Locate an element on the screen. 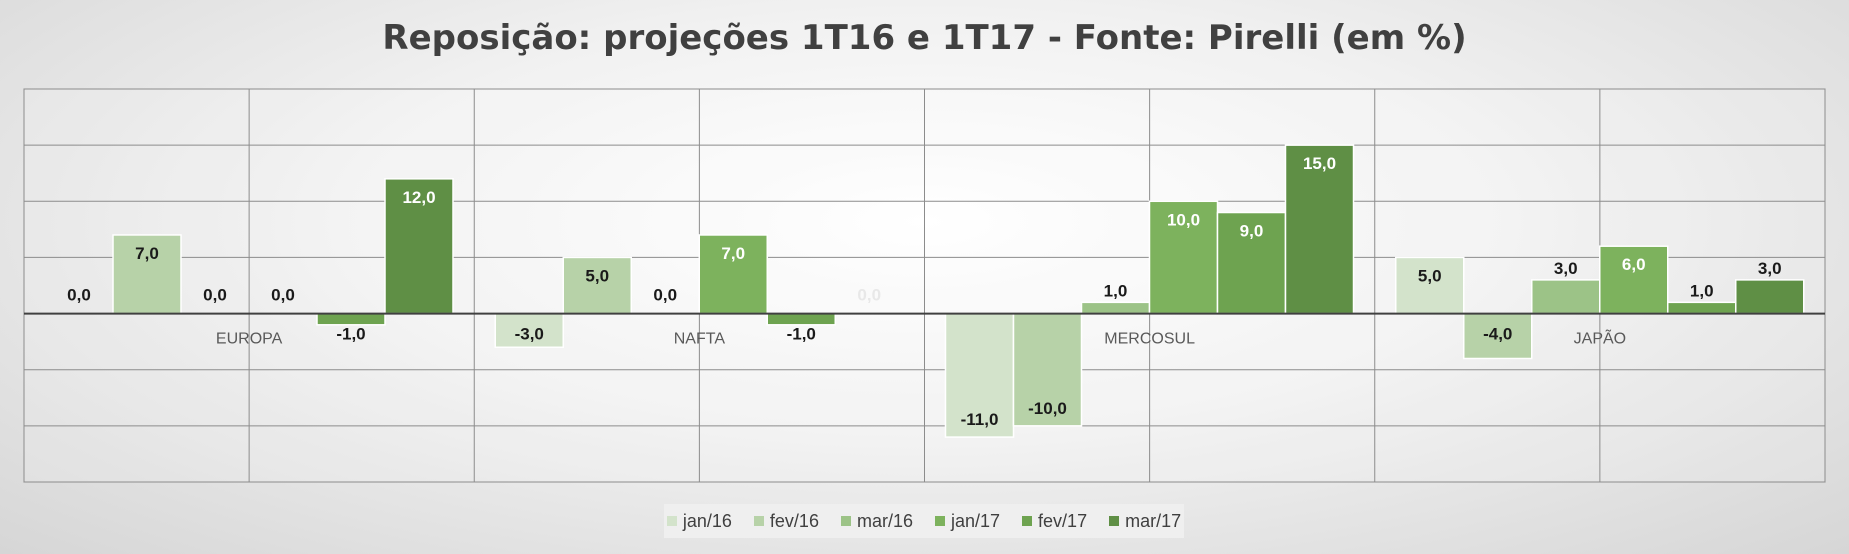  legend-item: mar/17 is located at coordinates (1145, 521).